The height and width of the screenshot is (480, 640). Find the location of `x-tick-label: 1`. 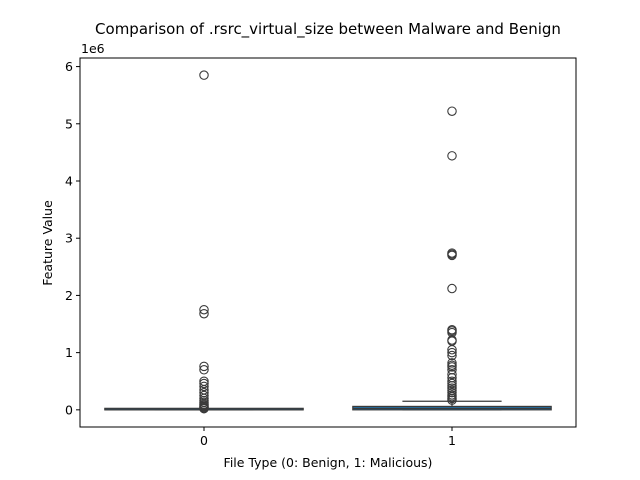

x-tick-label: 1 is located at coordinates (452, 440).